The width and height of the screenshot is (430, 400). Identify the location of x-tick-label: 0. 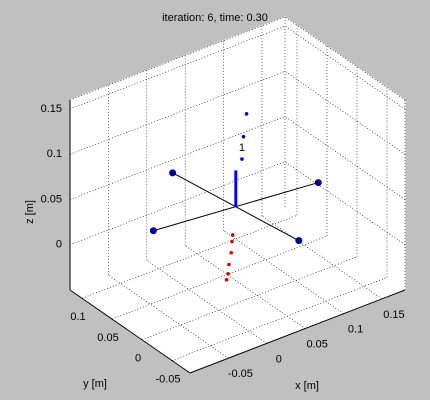
(279, 359).